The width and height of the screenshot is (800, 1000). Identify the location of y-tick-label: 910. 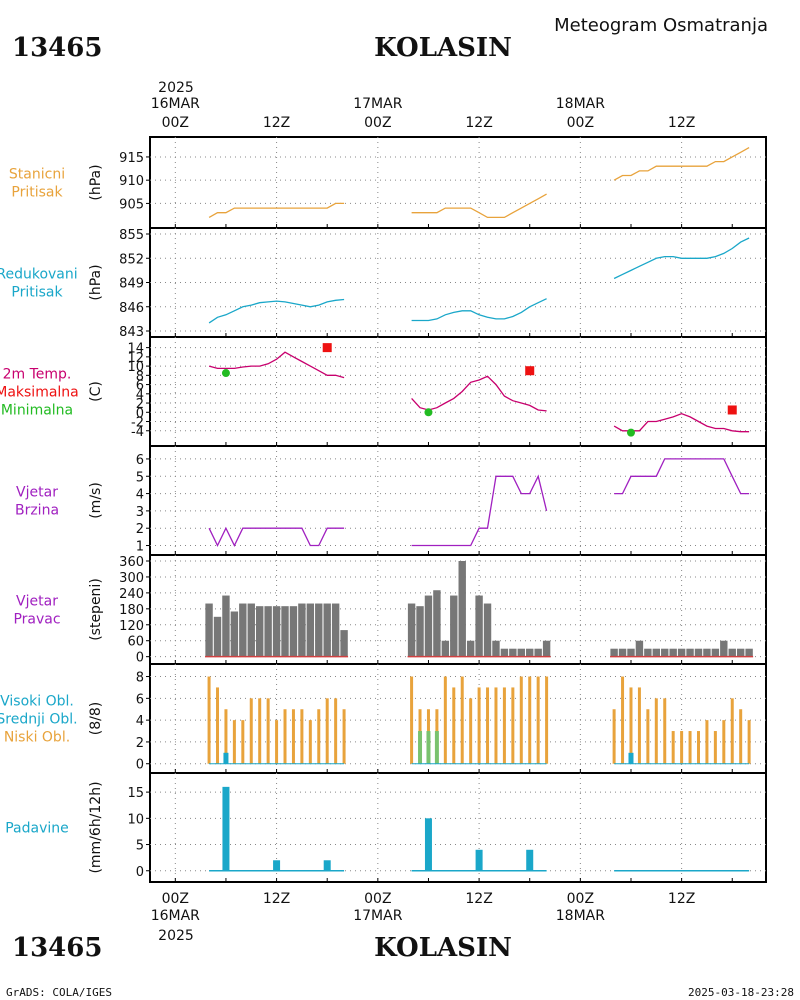
(131, 181).